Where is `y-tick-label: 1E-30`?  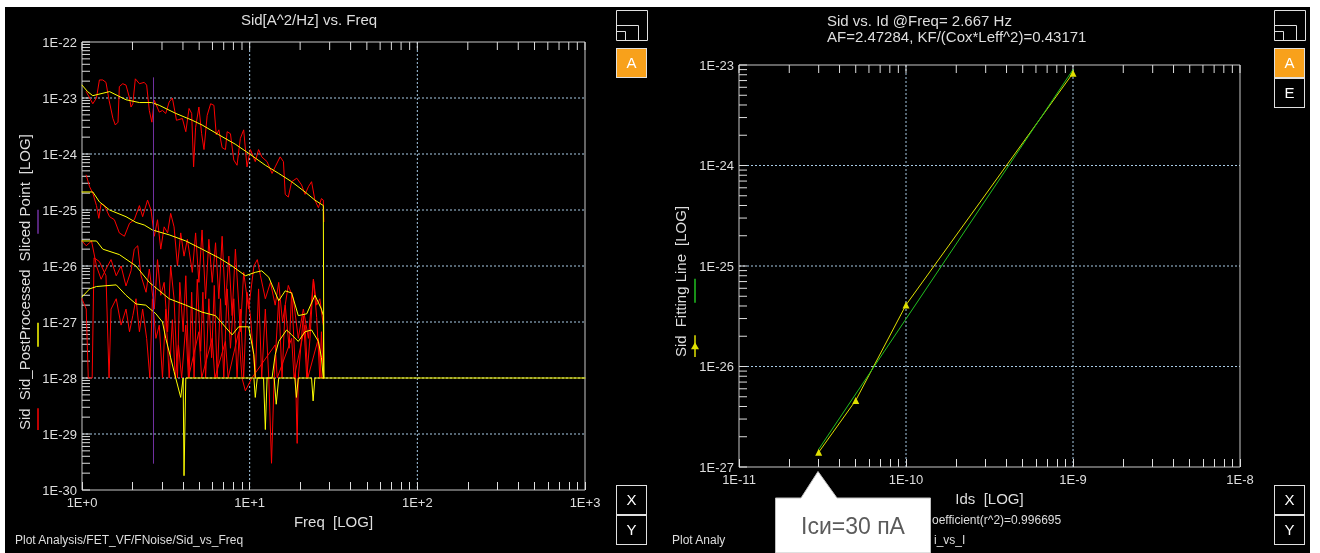 y-tick-label: 1E-30 is located at coordinates (59, 490).